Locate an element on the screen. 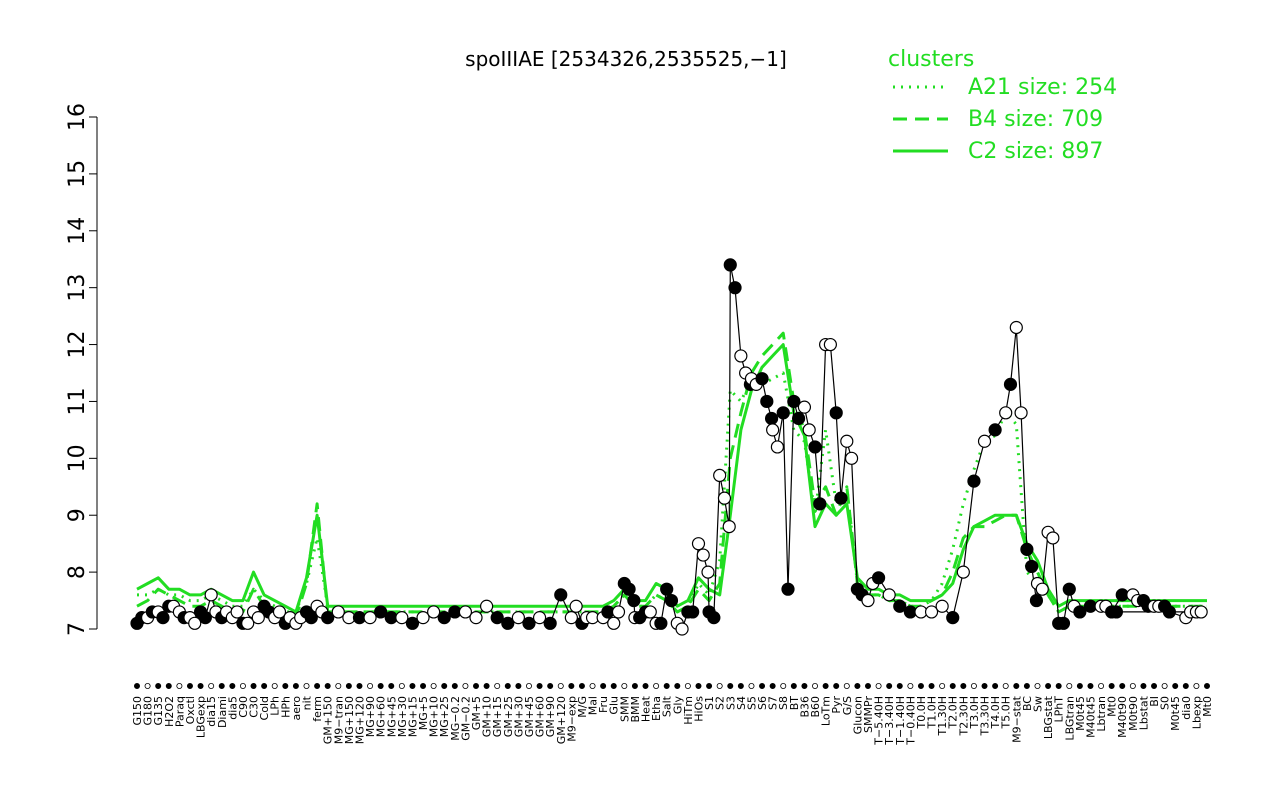 Image resolution: width=1280 pixels, height=800 pixels. x-tick-label: B60 is located at coordinates (815, 707).